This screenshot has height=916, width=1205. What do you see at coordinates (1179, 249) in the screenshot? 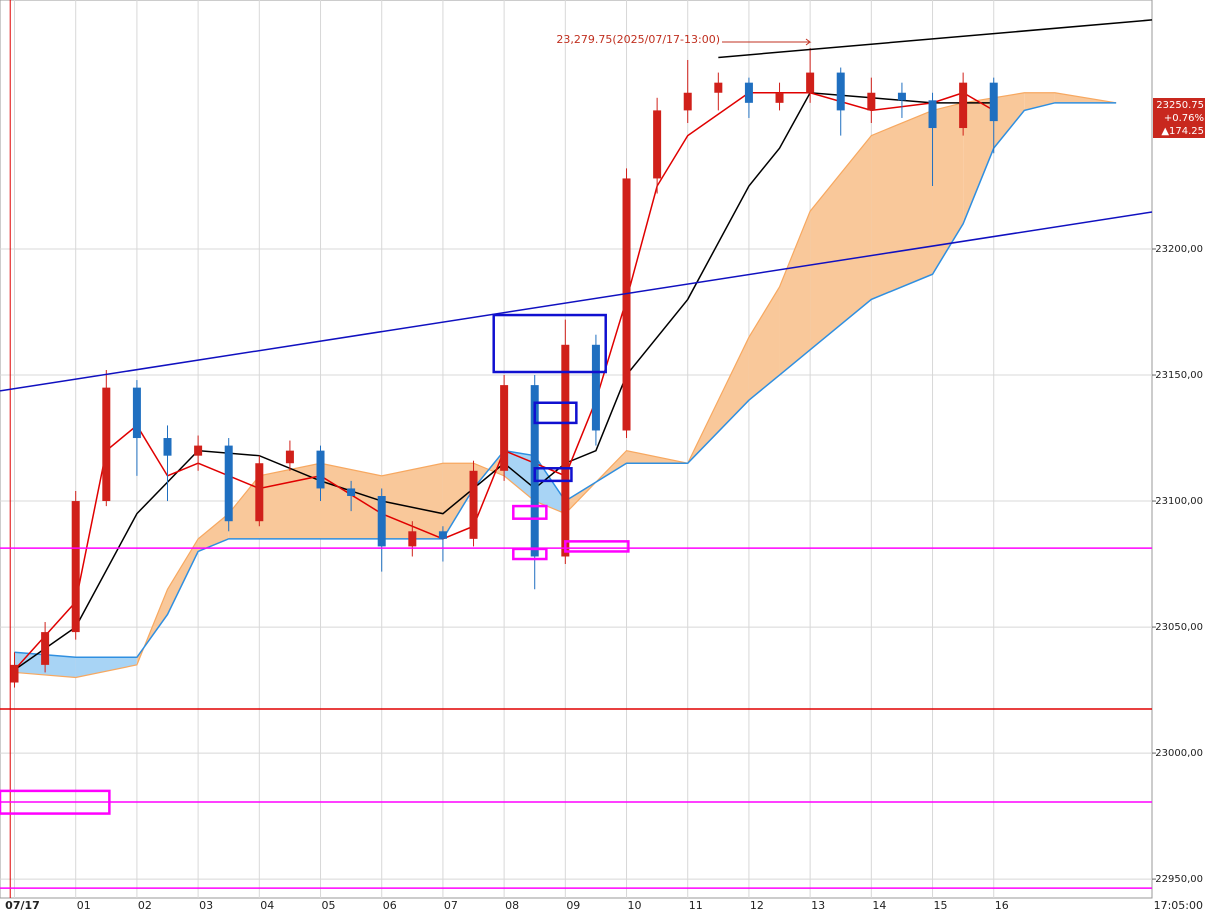
I see `y-tick-label: 23200,00` at bounding box center [1179, 249].